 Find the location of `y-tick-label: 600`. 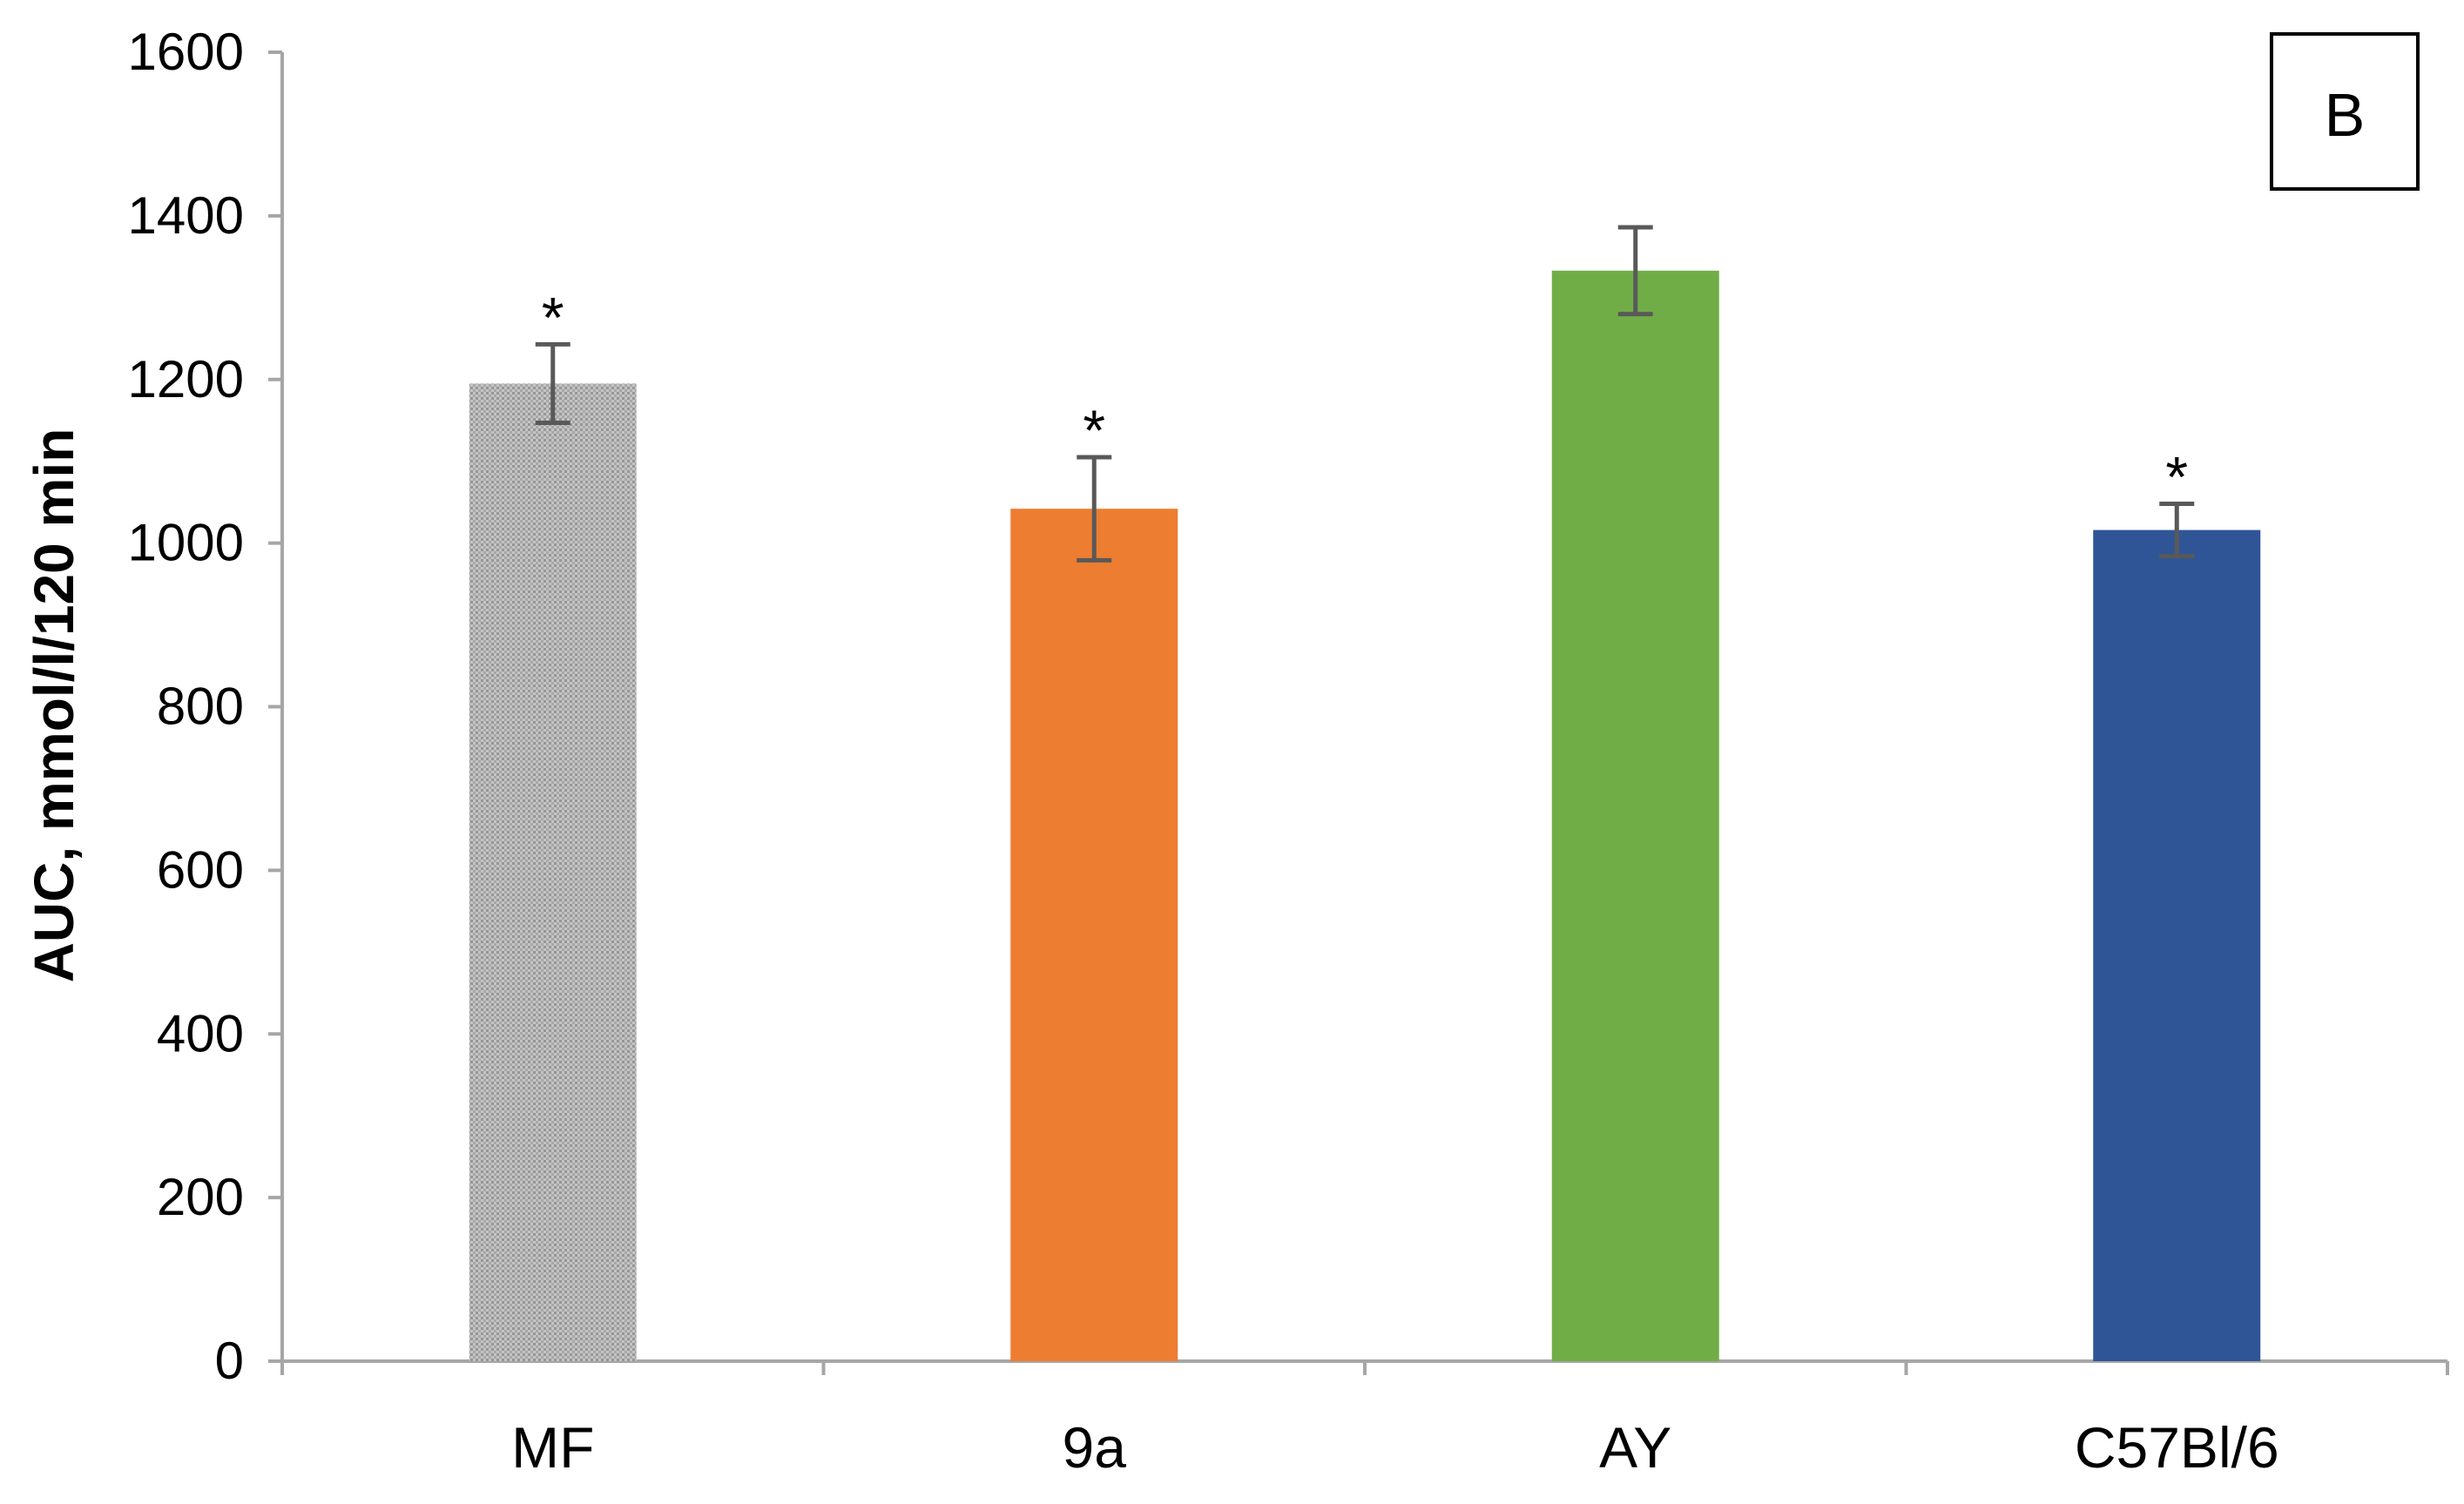

y-tick-label: 600 is located at coordinates (200, 869).